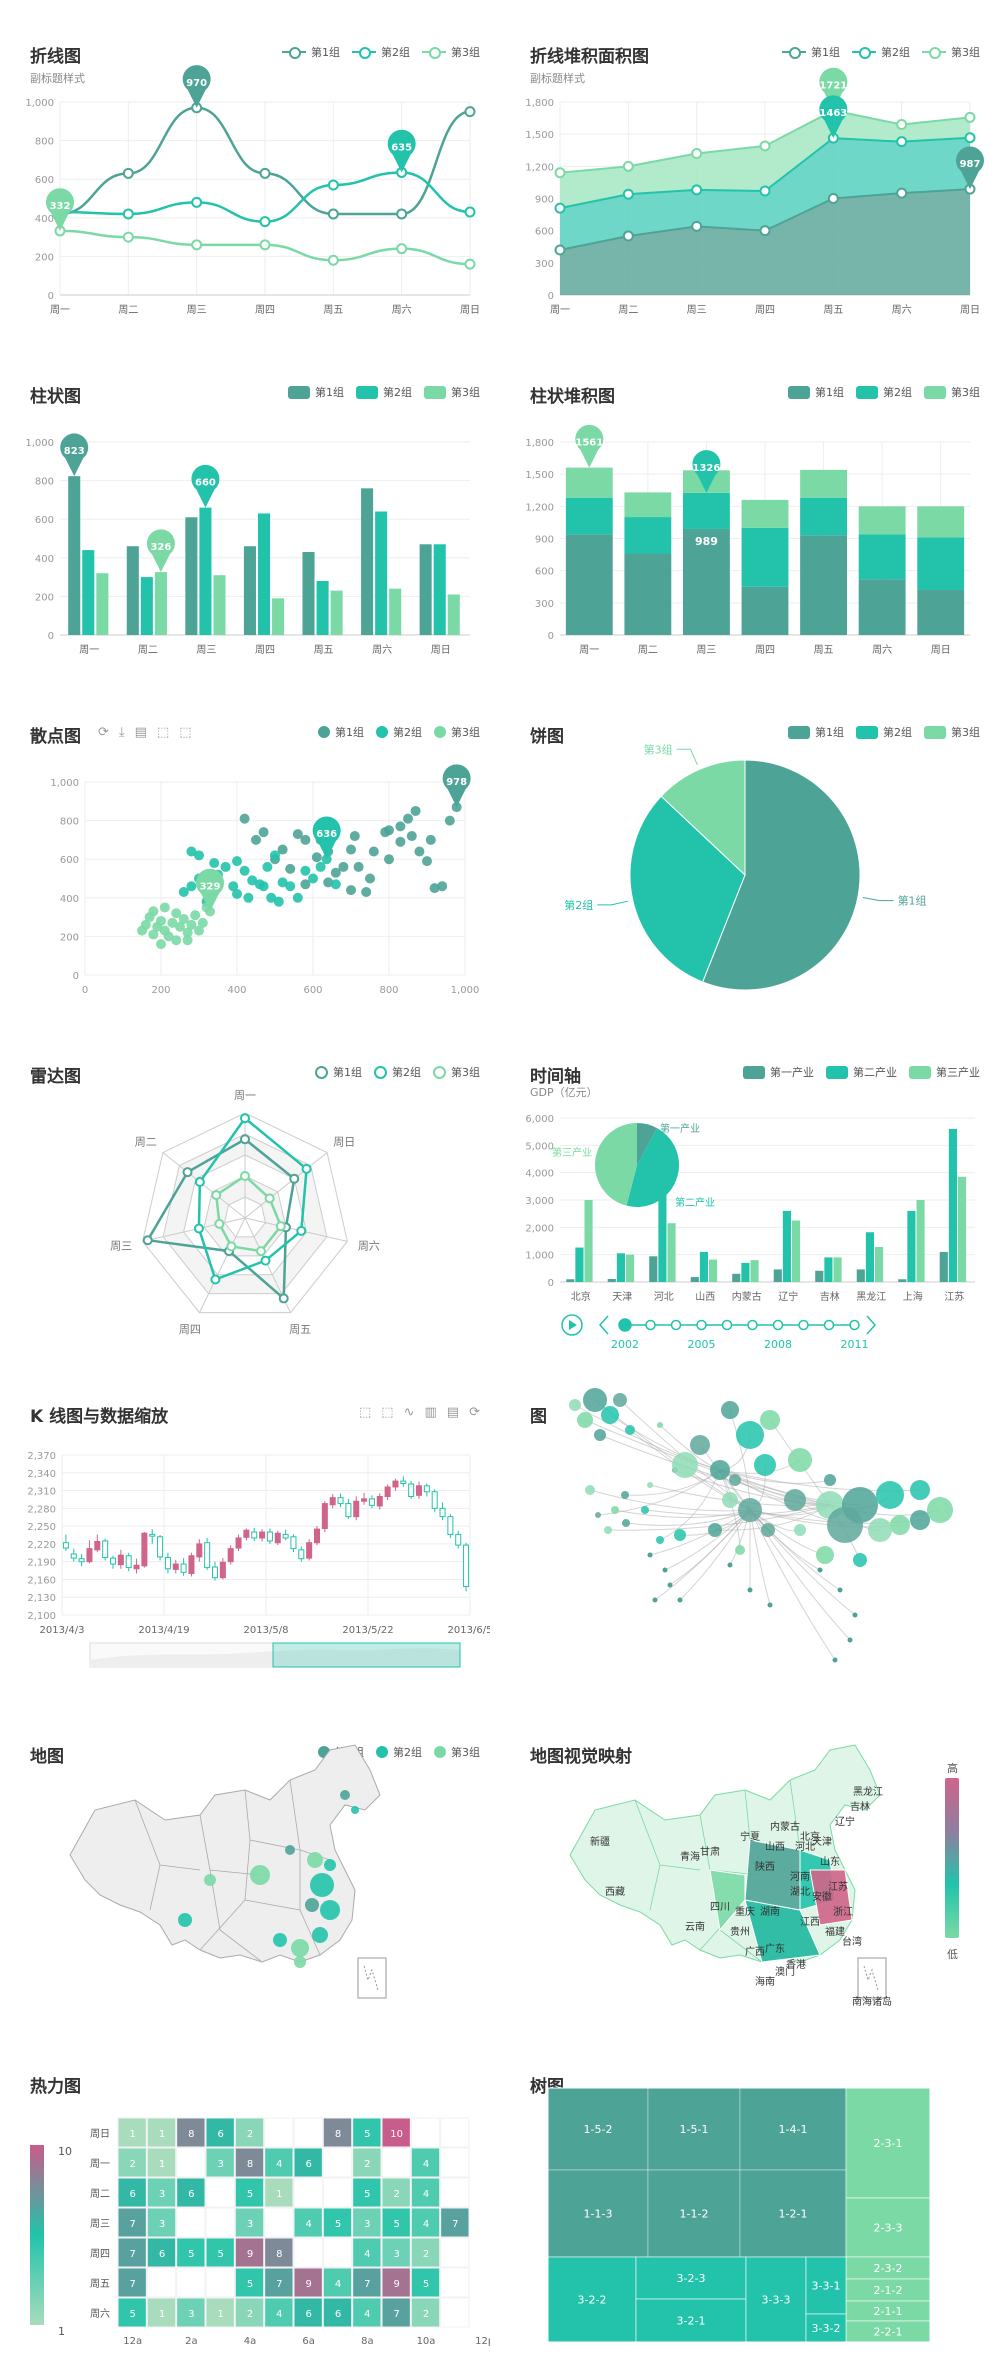 Image resolution: width=1000 pixels, height=2360 pixels. What do you see at coordinates (132, 2254) in the screenshot?
I see `heatmap-cell-value: 7` at bounding box center [132, 2254].